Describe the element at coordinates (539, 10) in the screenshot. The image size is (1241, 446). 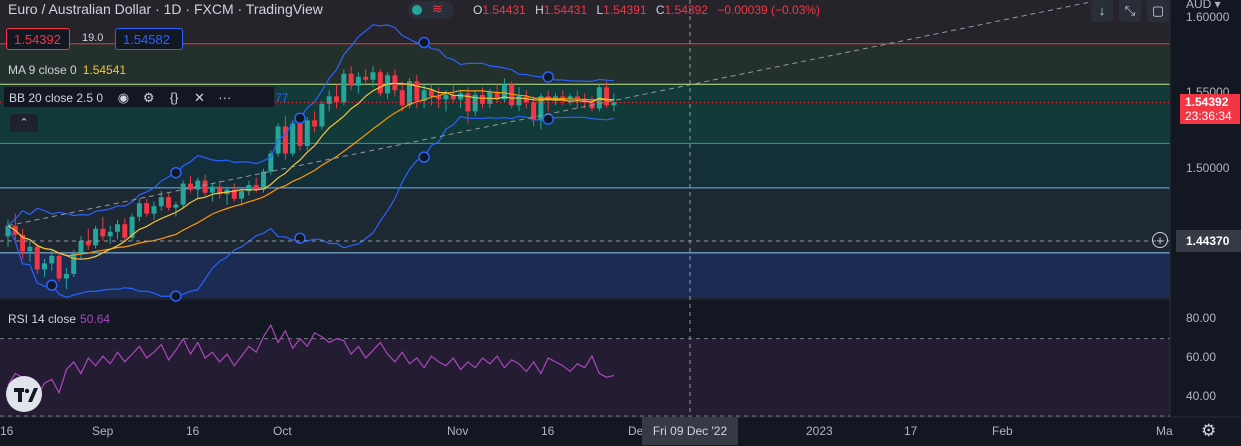
I see `high-label: H` at that location.